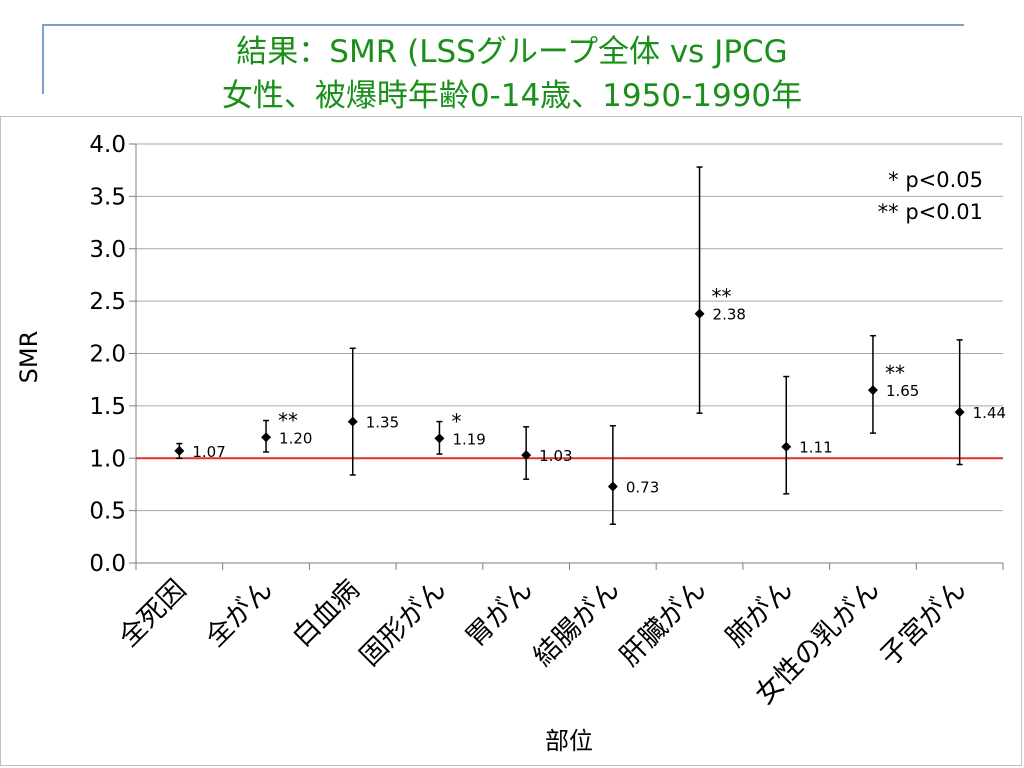 The height and width of the screenshot is (768, 1024). What do you see at coordinates (512, 96) in the screenshot?
I see `title-line-2: 女性、被爆時年齢0-14歳、1950-1990年` at bounding box center [512, 96].